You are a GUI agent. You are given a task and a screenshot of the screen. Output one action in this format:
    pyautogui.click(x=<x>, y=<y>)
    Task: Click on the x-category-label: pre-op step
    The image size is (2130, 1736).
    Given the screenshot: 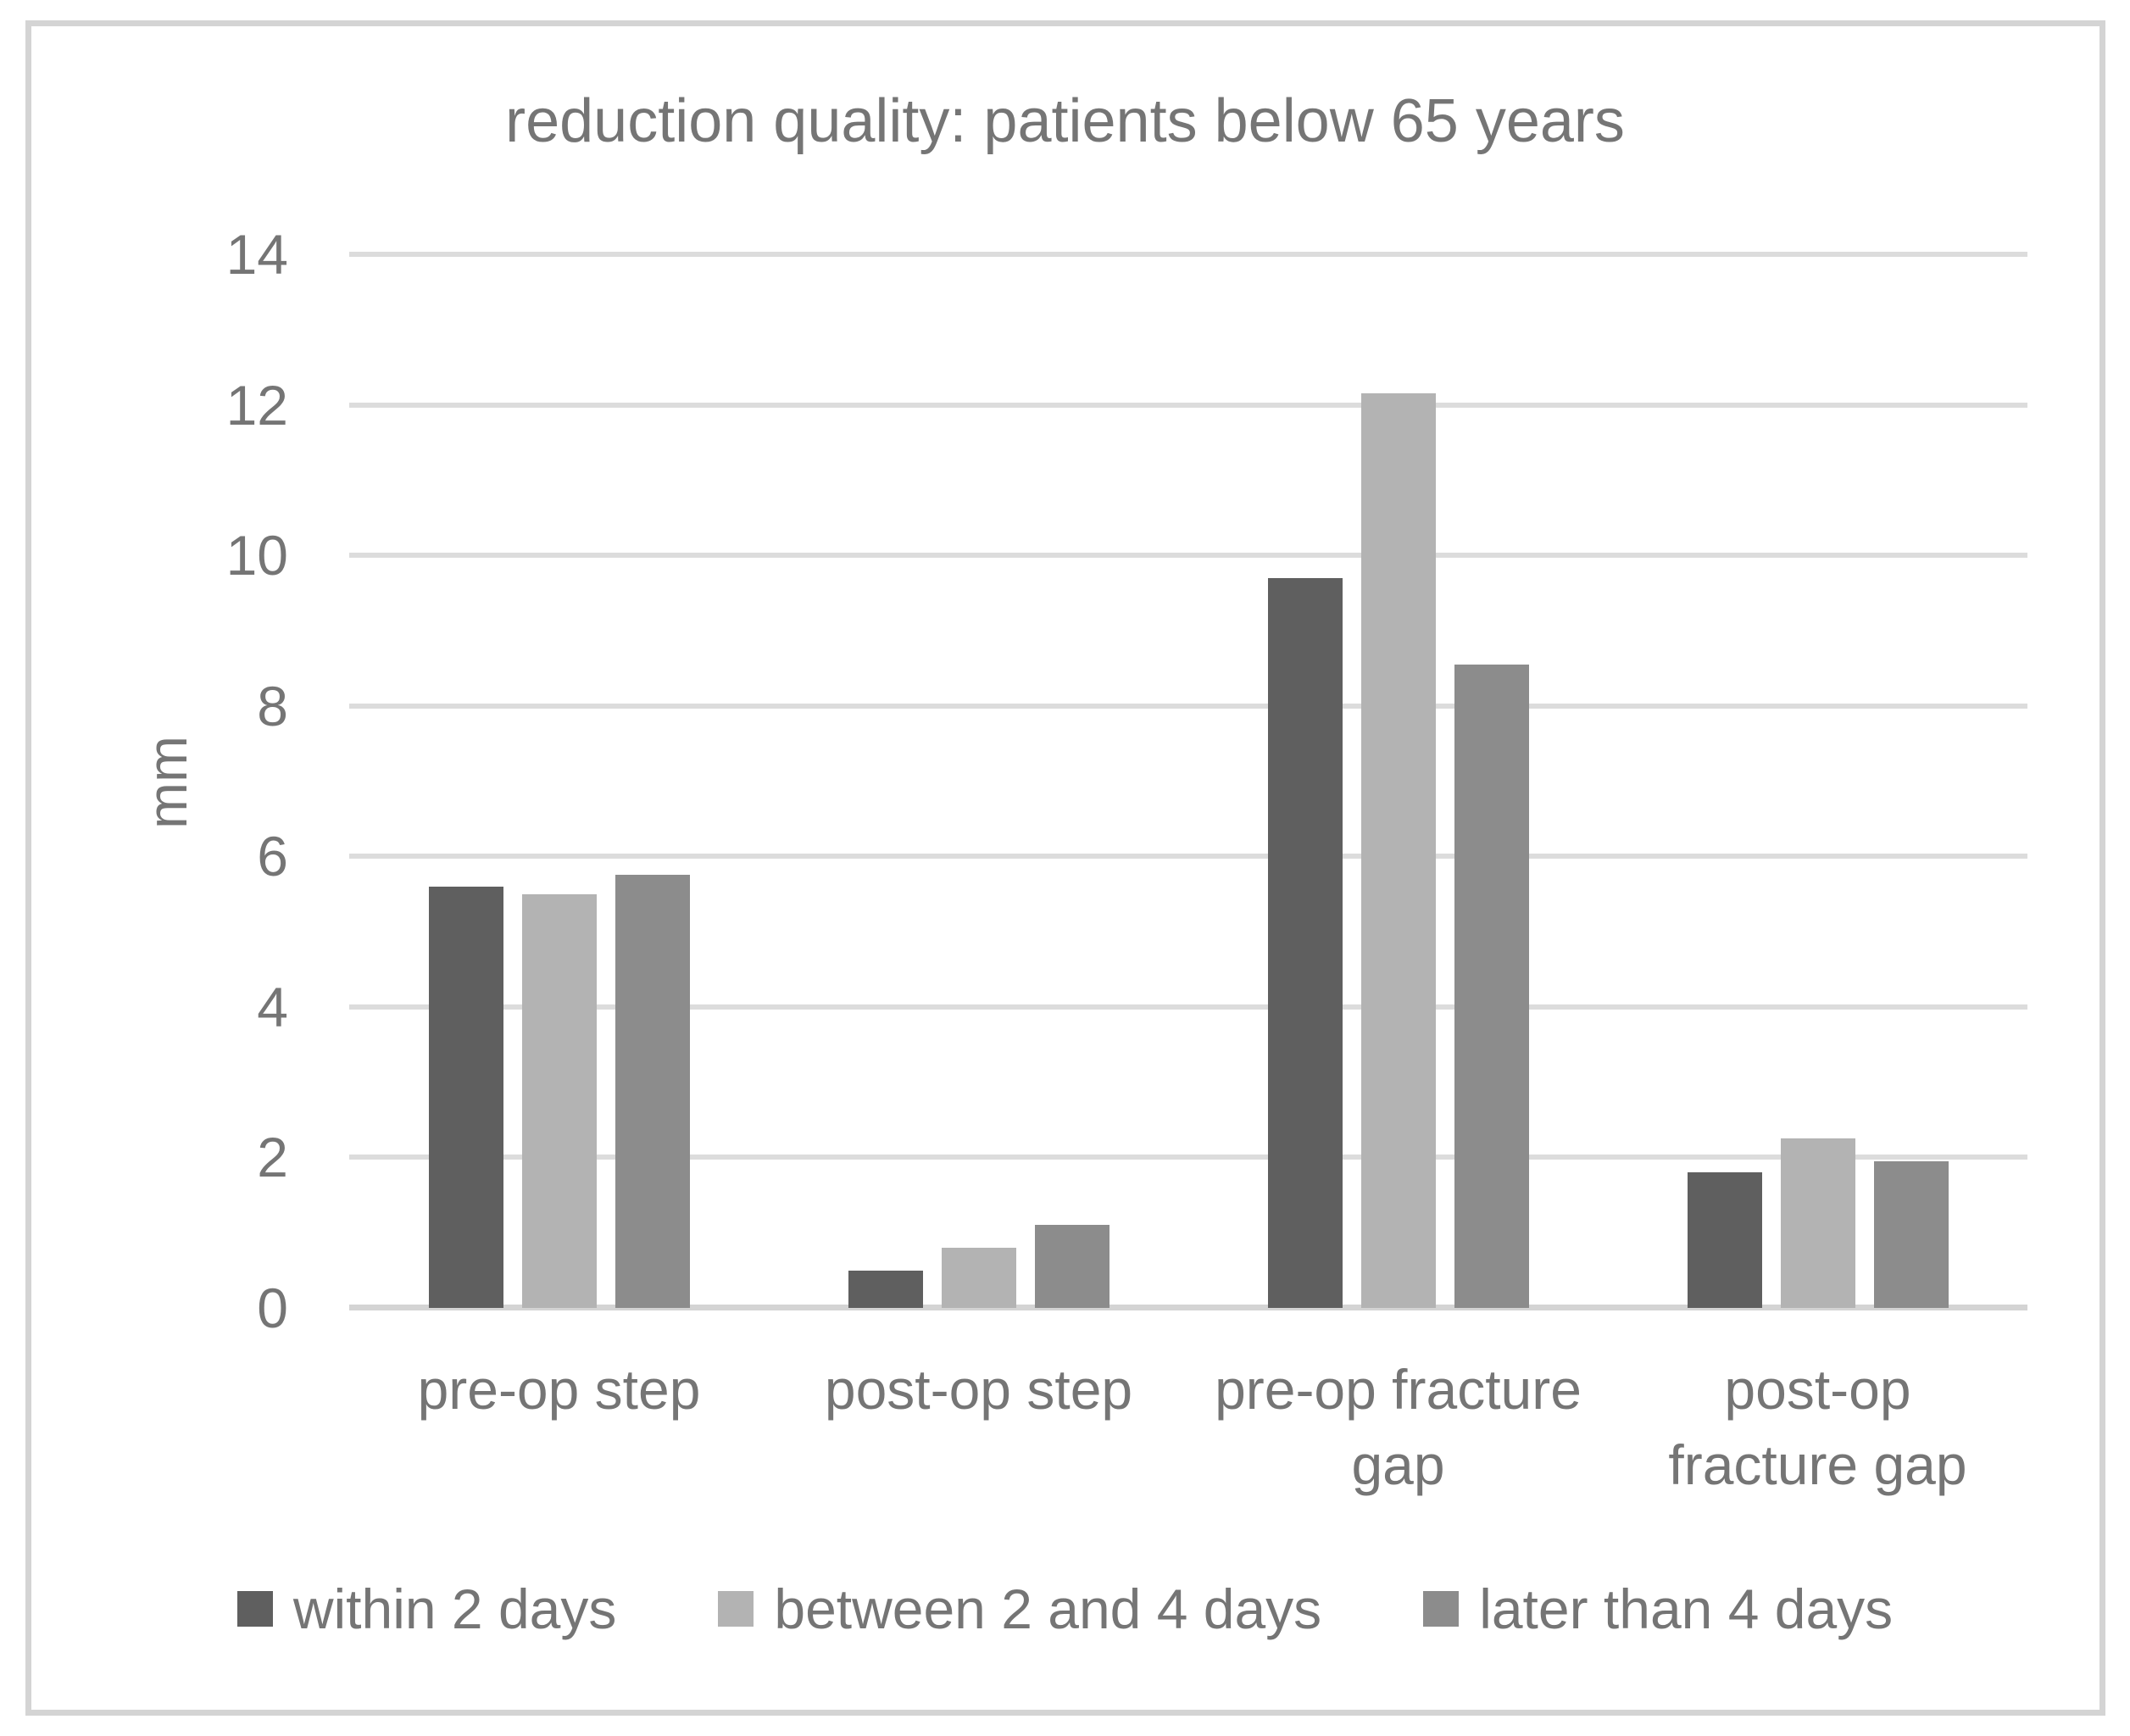 What is the action you would take?
    pyautogui.click(x=559, y=1389)
    